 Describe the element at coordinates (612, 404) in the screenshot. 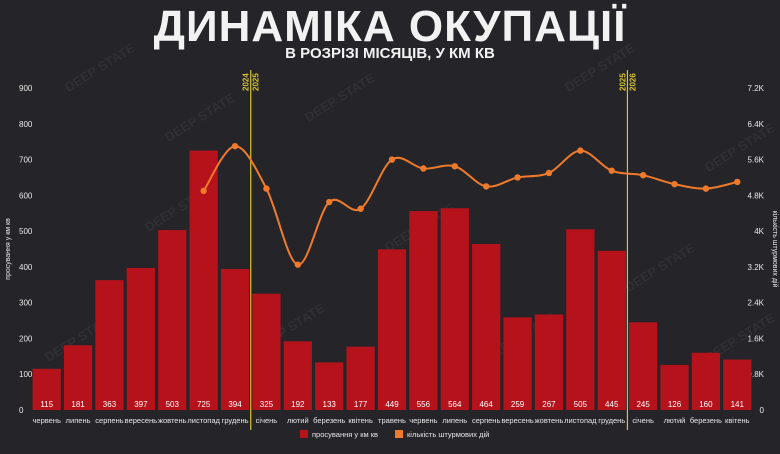

I see `bar-value-label: 445` at that location.